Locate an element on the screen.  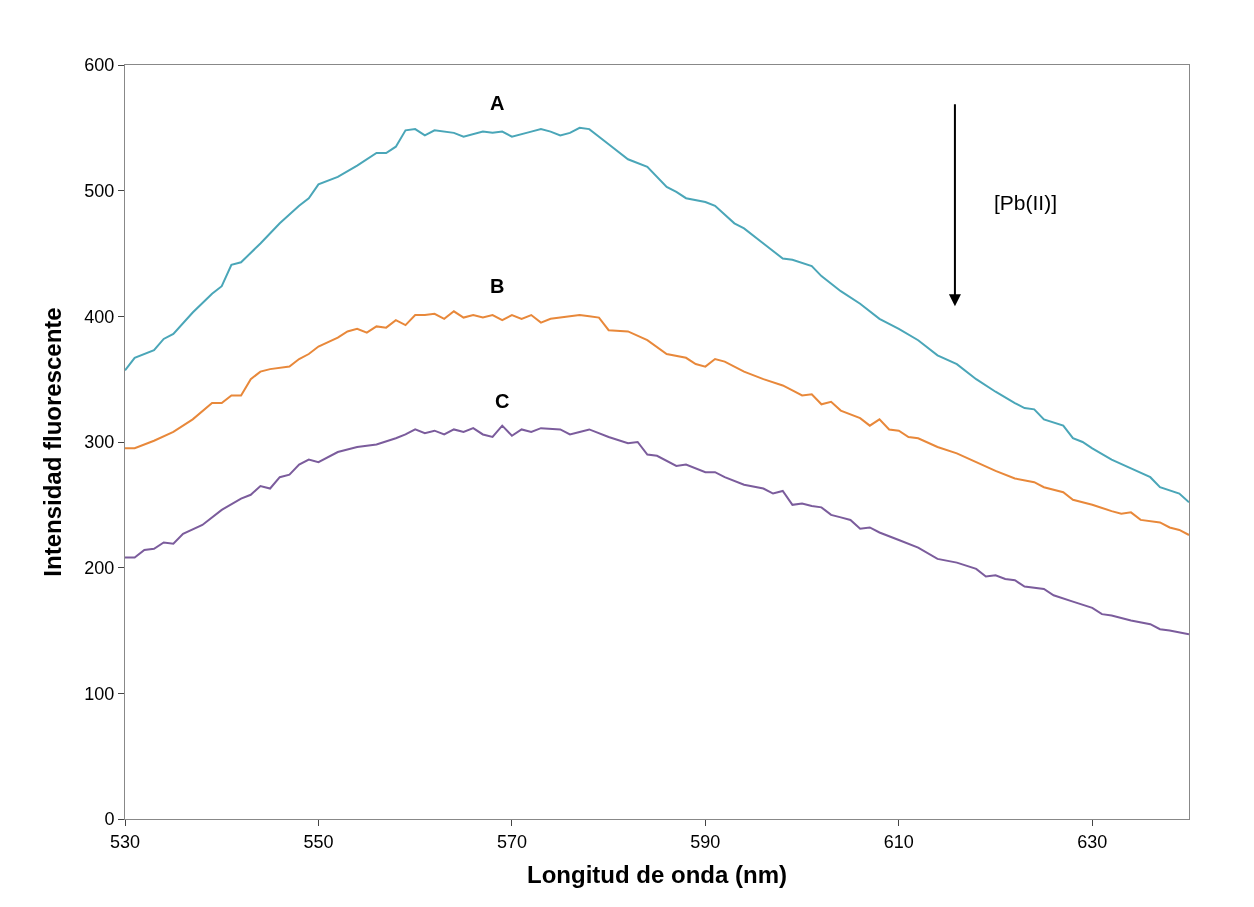
y-tick-label: 600 is located at coordinates (99, 65).